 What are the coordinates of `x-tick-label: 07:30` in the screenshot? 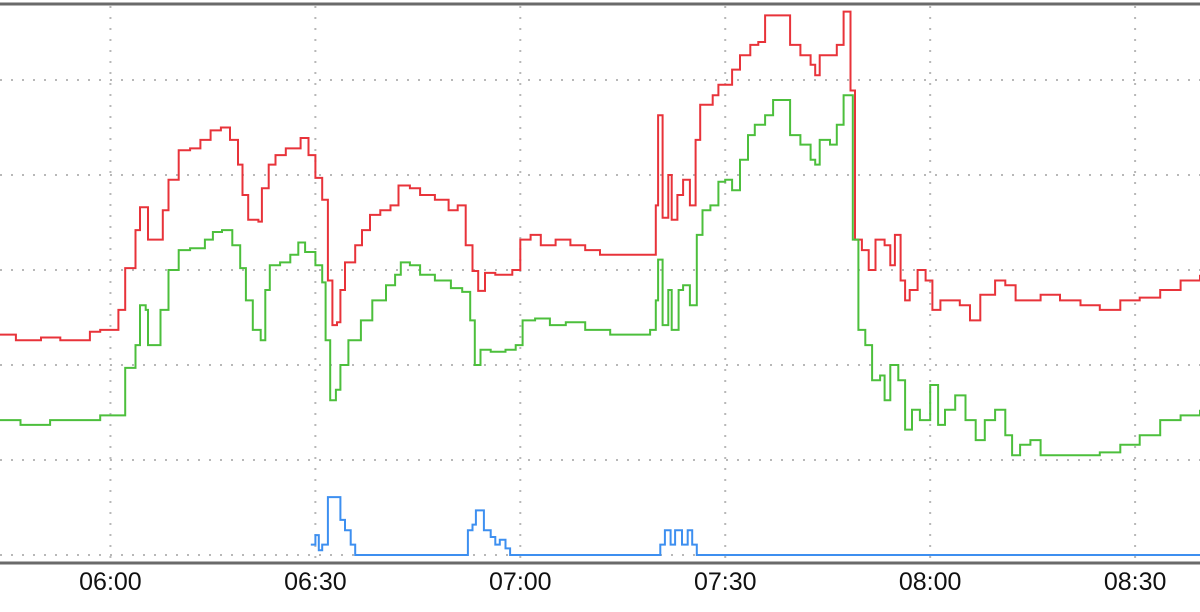 It's located at (725, 582).